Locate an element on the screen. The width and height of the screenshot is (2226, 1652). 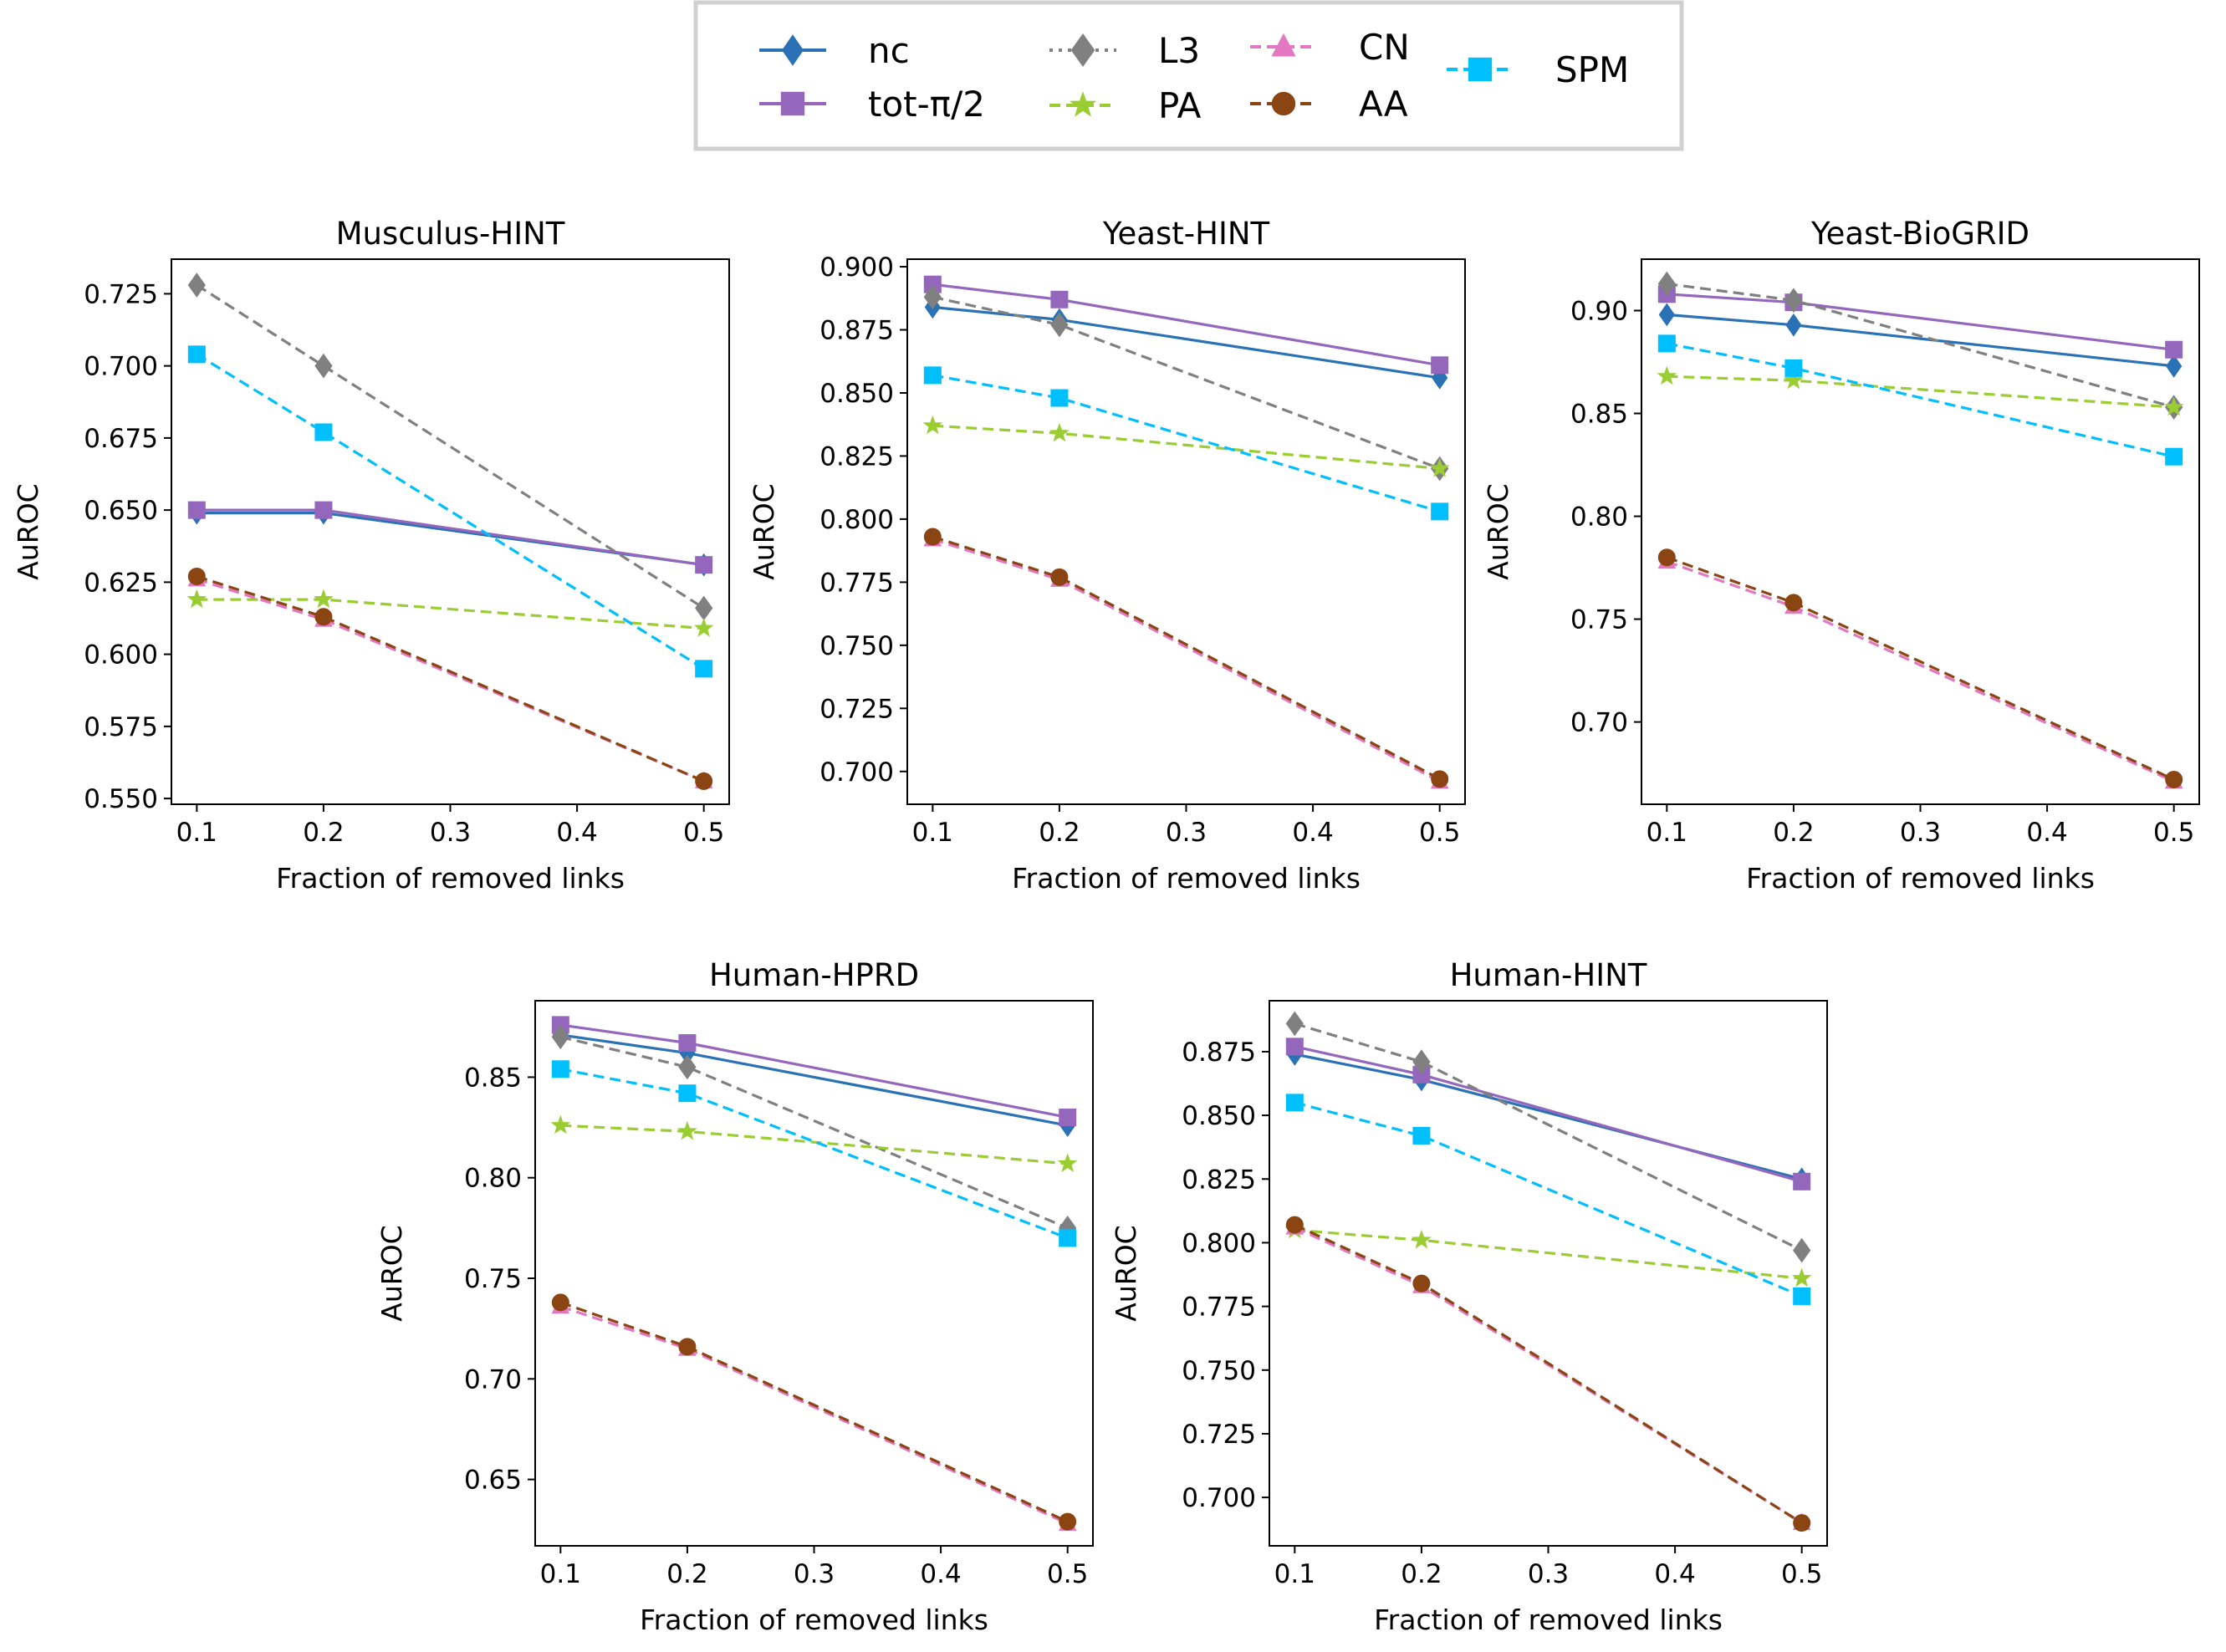
y-tick-label: 0.80 is located at coordinates (1599, 517).